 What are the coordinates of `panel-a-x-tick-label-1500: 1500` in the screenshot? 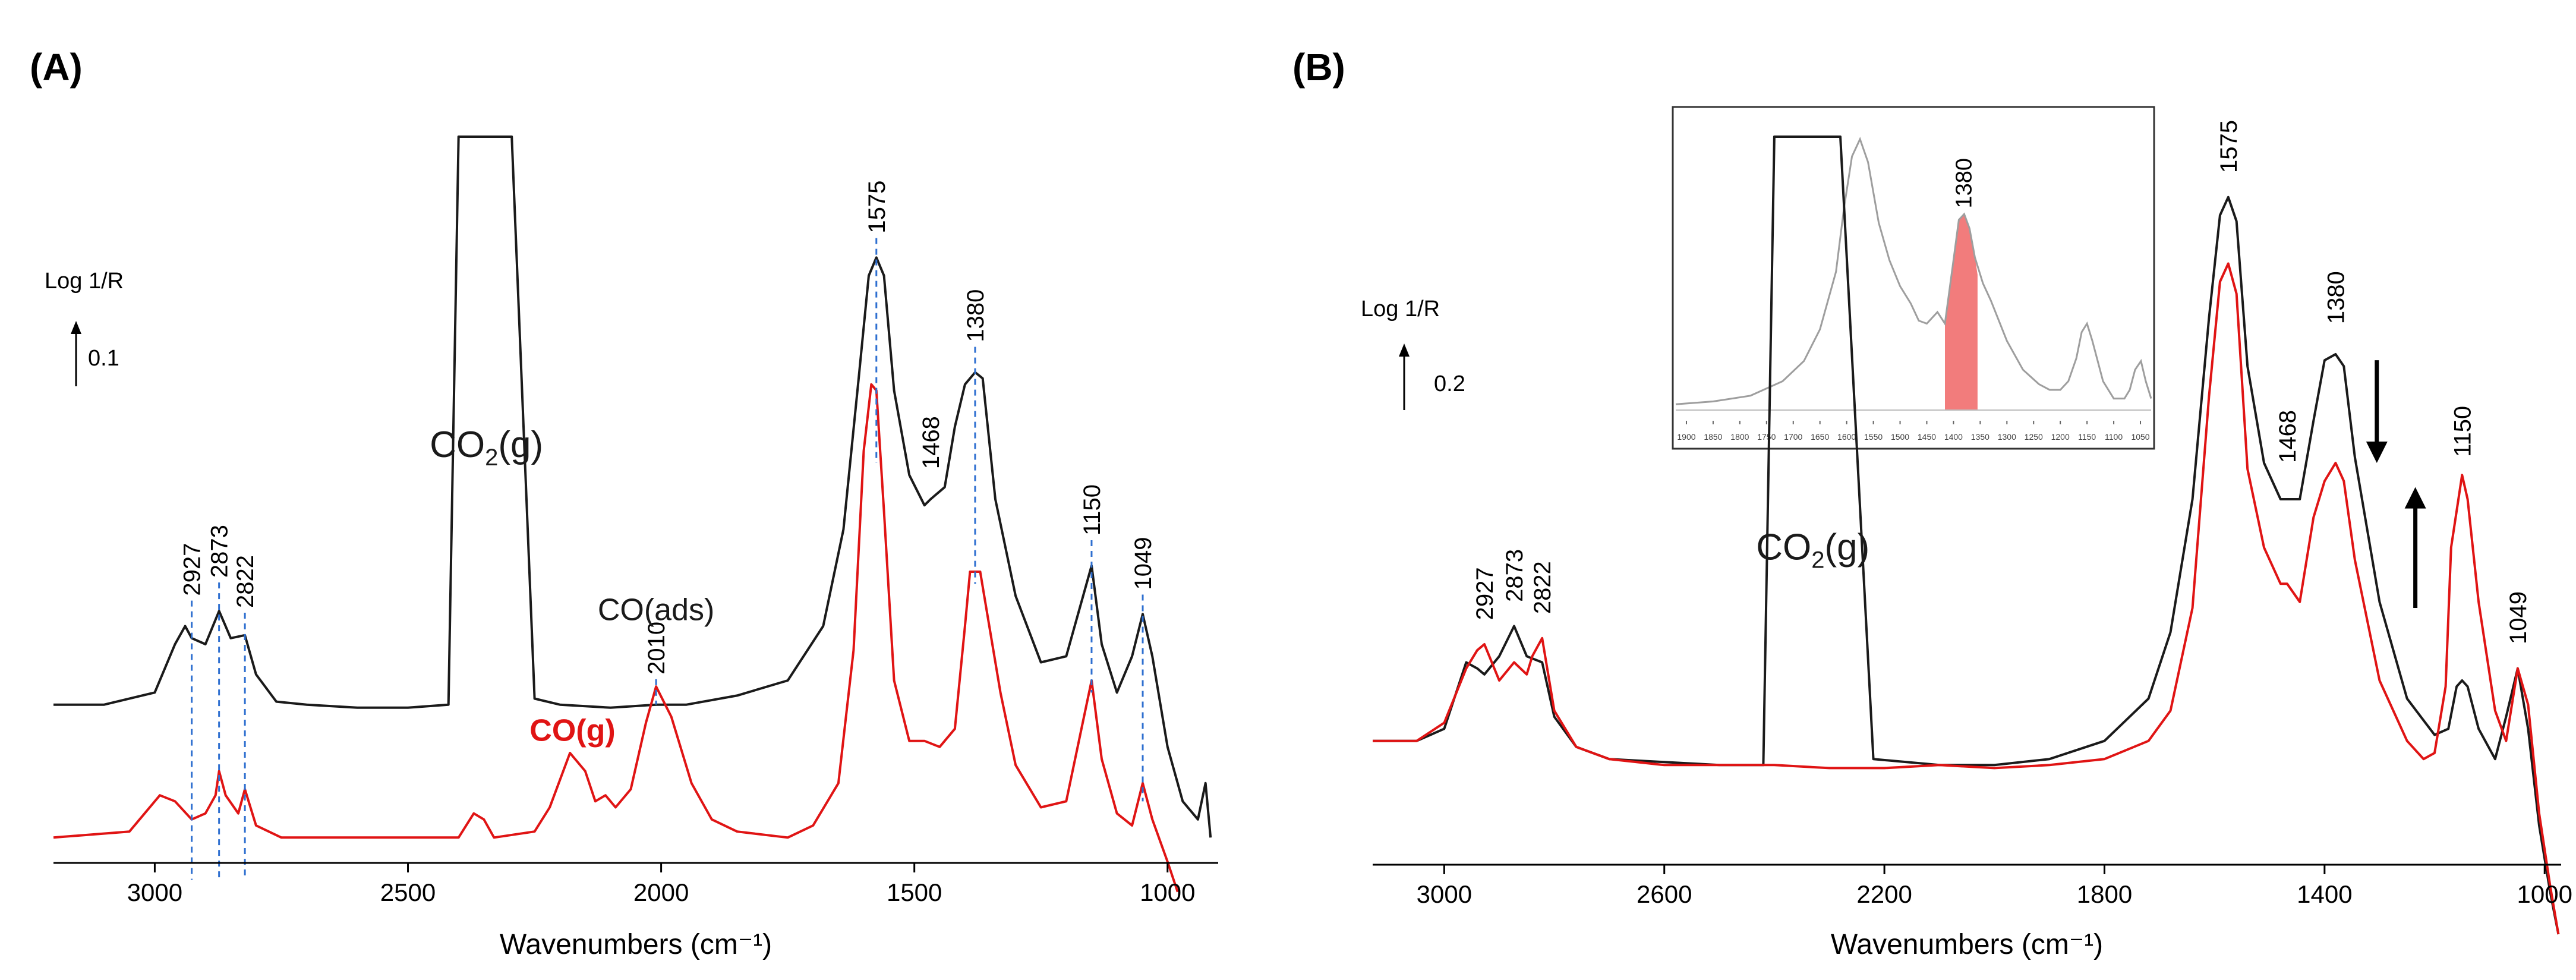 It's located at (915, 892).